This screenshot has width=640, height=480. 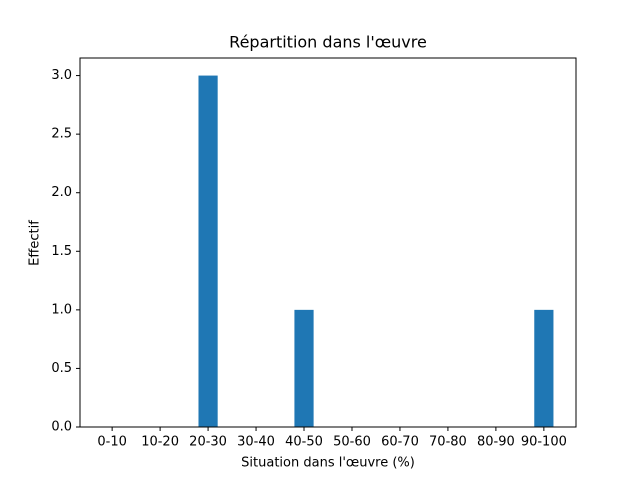 I want to click on y-axis-label: Effectif, so click(x=35, y=243).